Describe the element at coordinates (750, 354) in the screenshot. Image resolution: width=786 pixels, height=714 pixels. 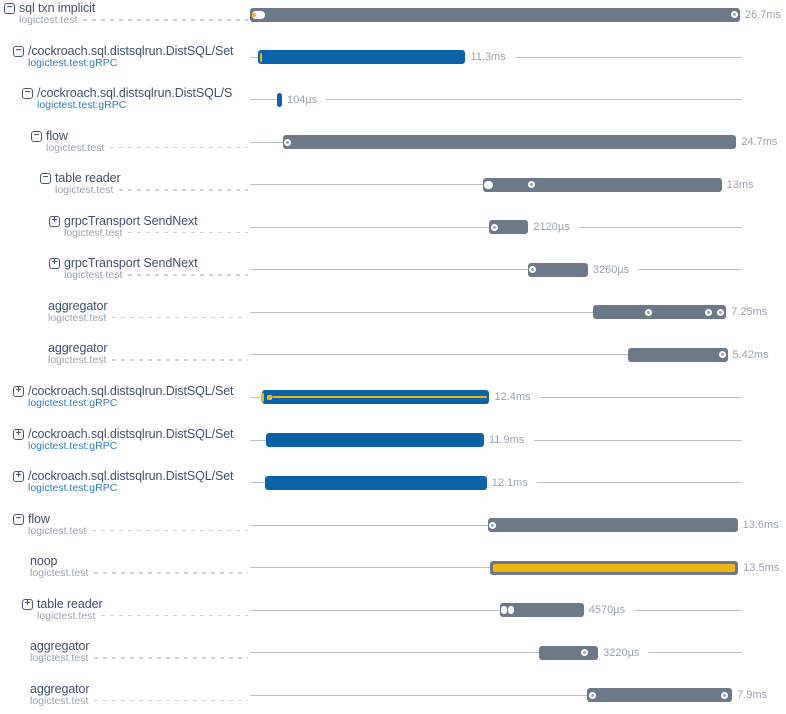
I see `span-duration-label: 5.42ms` at that location.